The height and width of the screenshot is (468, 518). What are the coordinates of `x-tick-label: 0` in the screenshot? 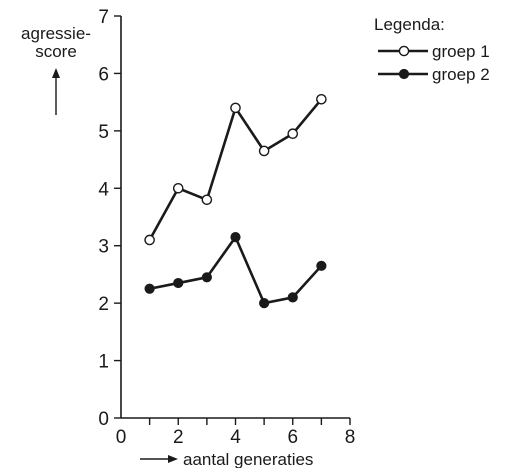 It's located at (121, 437).